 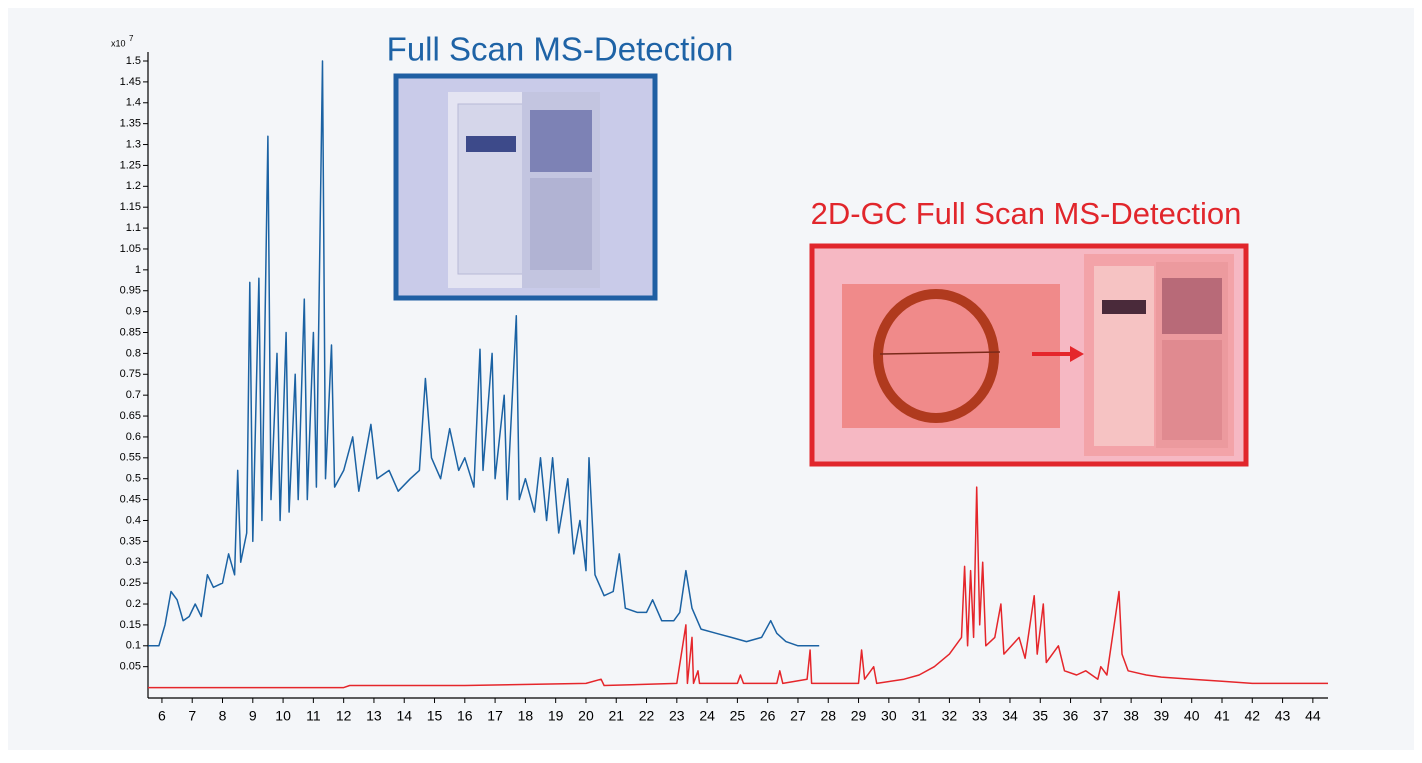 What do you see at coordinates (253, 716) in the screenshot?
I see `x-tick-label: 9` at bounding box center [253, 716].